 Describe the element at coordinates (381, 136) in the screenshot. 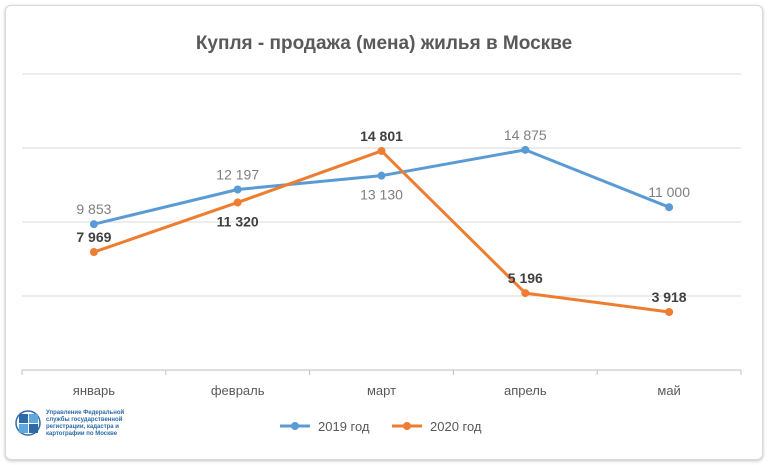

I see `data-label: 14 801` at that location.